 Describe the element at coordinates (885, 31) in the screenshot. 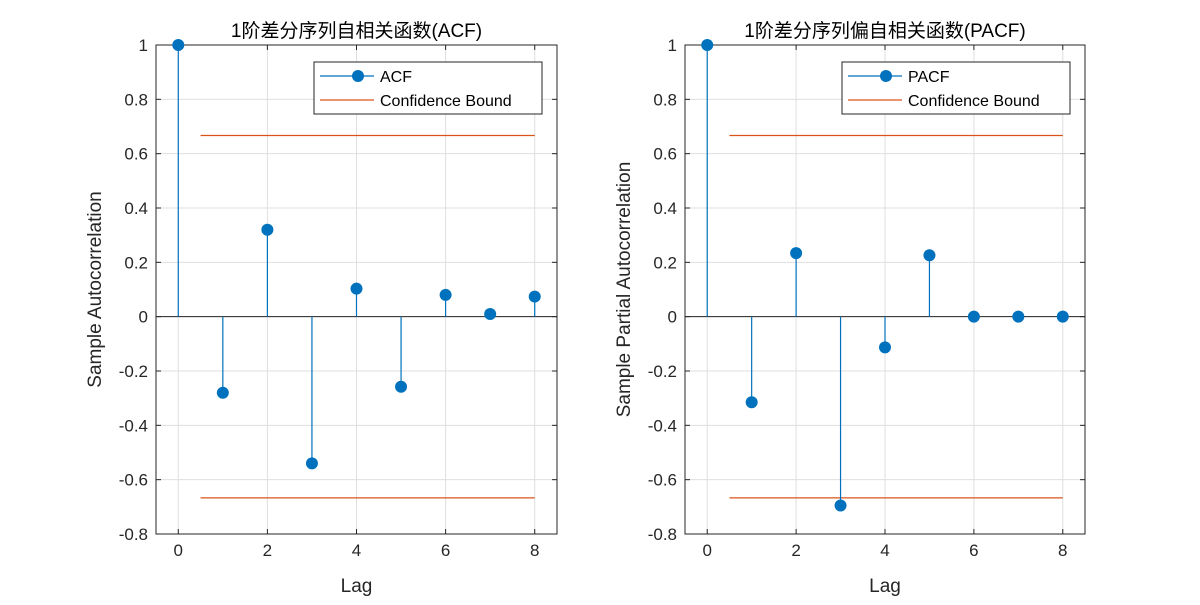

I see `chart-title: 1阶差分序列偏自相关函数(PACF)` at that location.